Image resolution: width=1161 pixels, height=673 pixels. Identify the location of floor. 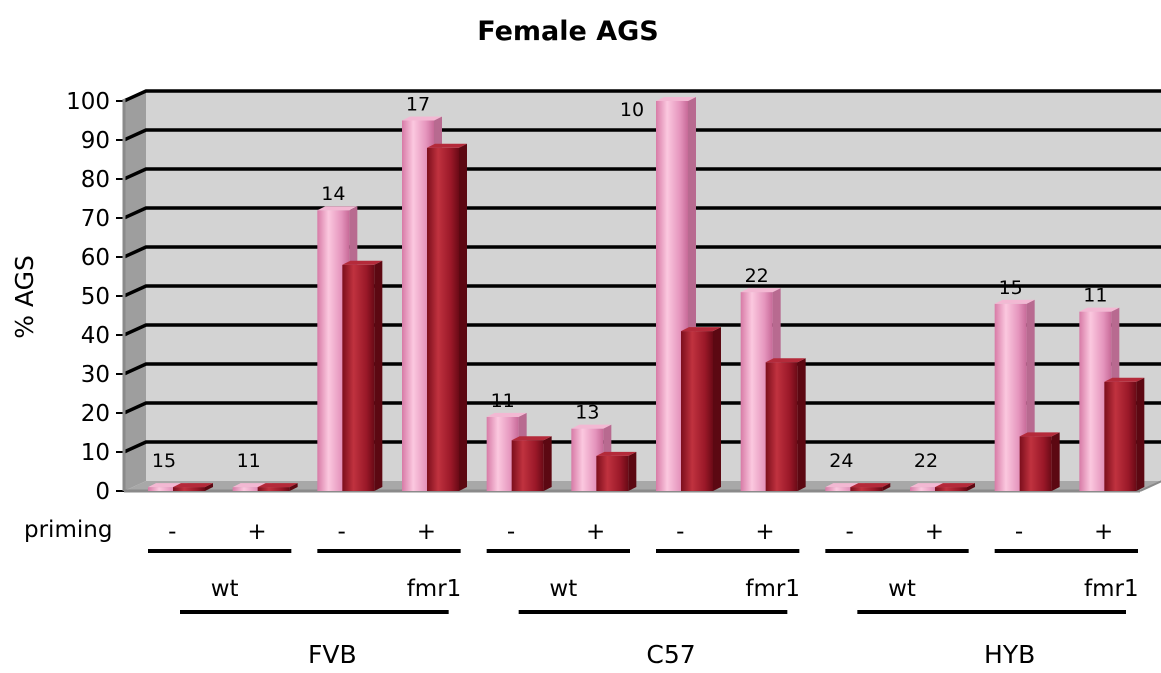
(642, 486).